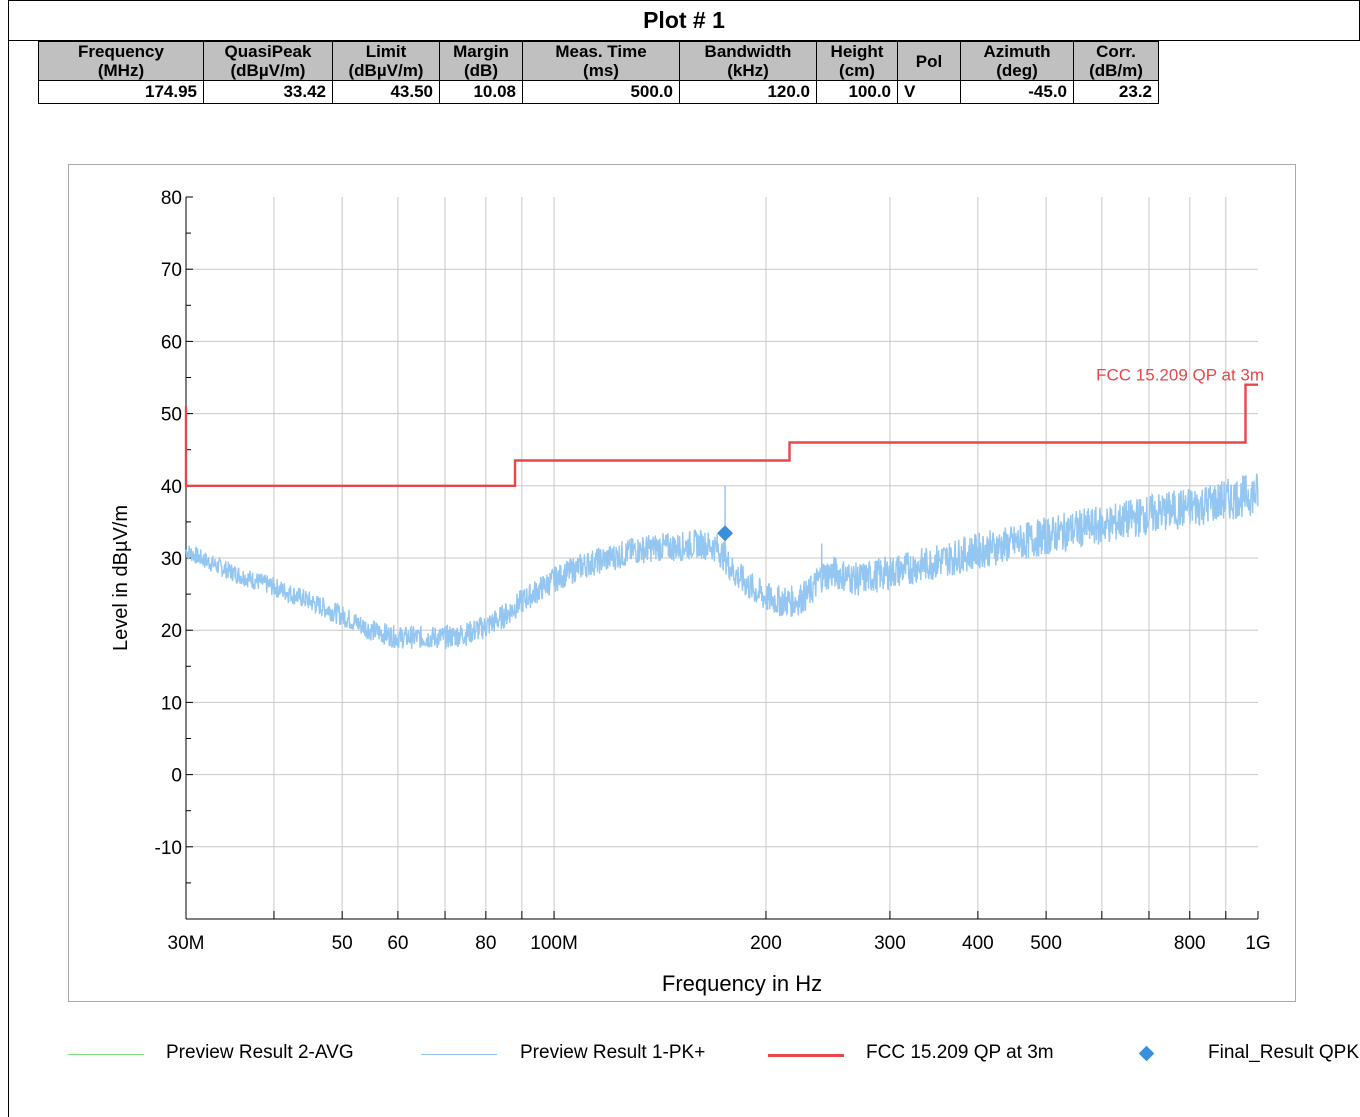  What do you see at coordinates (171, 631) in the screenshot?
I see `y-tick-label: 20` at bounding box center [171, 631].